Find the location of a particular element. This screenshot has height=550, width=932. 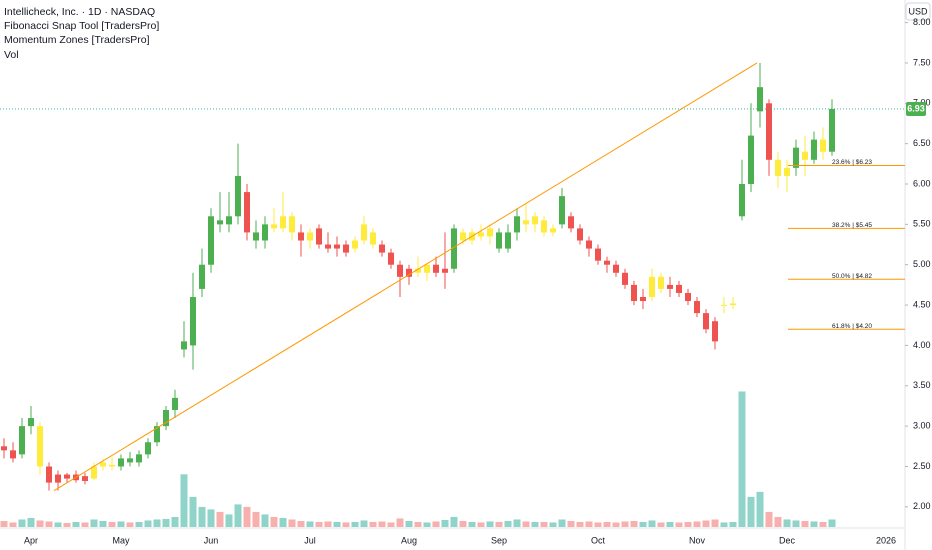

indicator-label: Vol is located at coordinates (11, 55).